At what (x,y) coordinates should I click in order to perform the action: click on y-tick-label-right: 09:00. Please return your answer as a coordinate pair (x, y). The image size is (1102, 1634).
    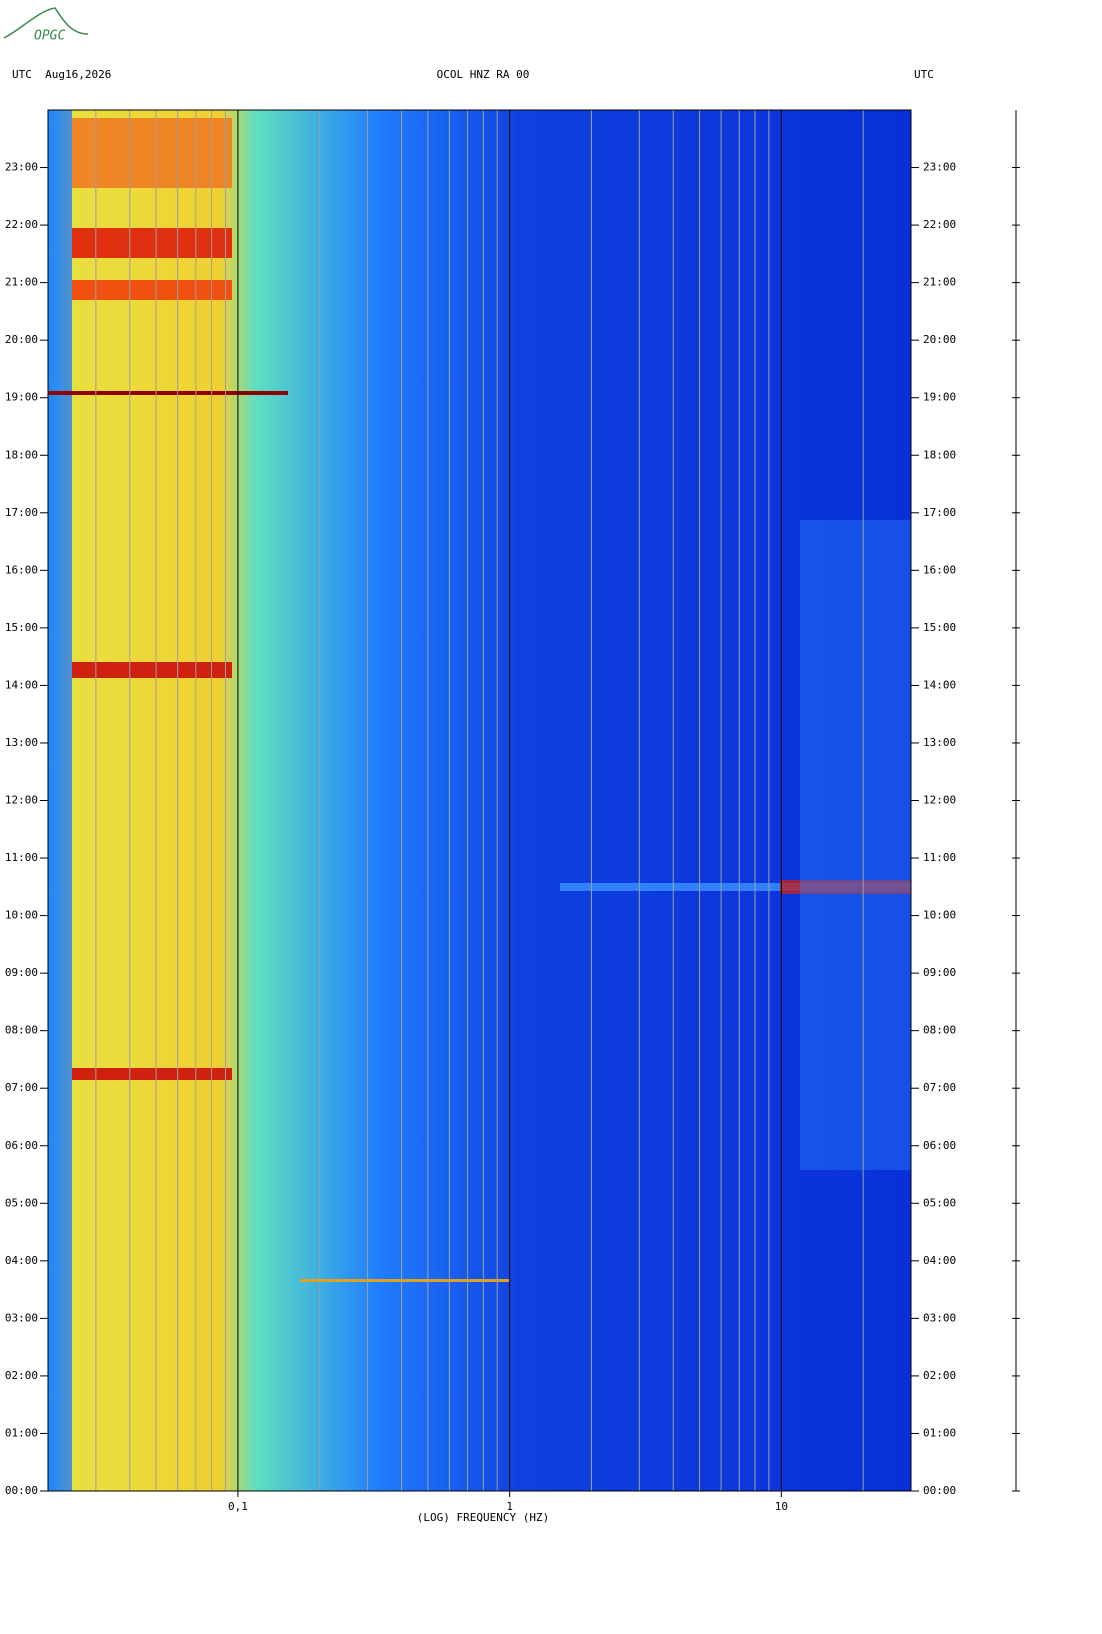
    Looking at the image, I should click on (939, 972).